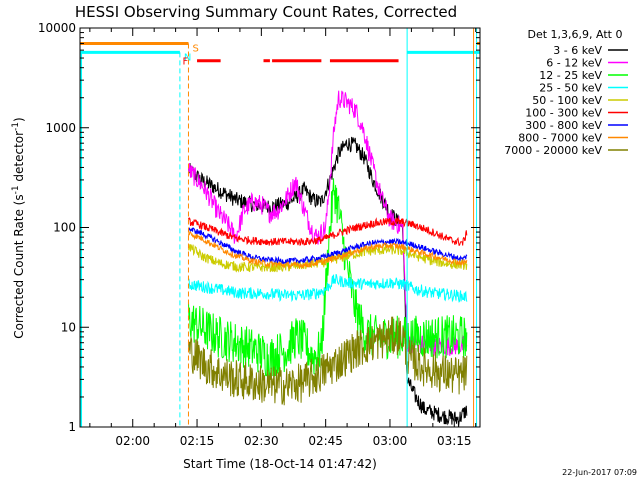  Describe the element at coordinates (567, 100) in the screenshot. I see `legend-label-4: 50 - 100 keV` at that location.